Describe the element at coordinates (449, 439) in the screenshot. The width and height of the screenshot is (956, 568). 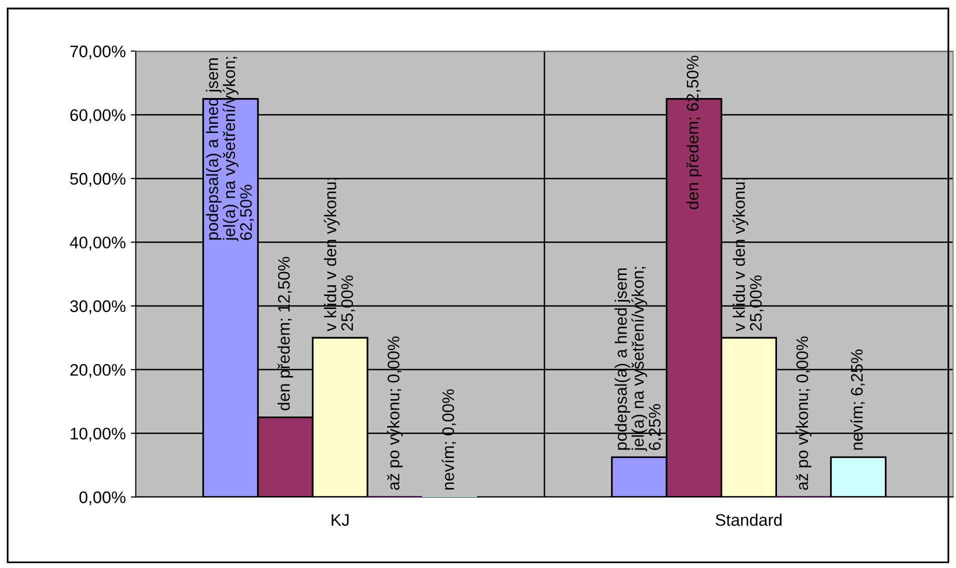
I see `data-label: nevím; 0,00%` at that location.